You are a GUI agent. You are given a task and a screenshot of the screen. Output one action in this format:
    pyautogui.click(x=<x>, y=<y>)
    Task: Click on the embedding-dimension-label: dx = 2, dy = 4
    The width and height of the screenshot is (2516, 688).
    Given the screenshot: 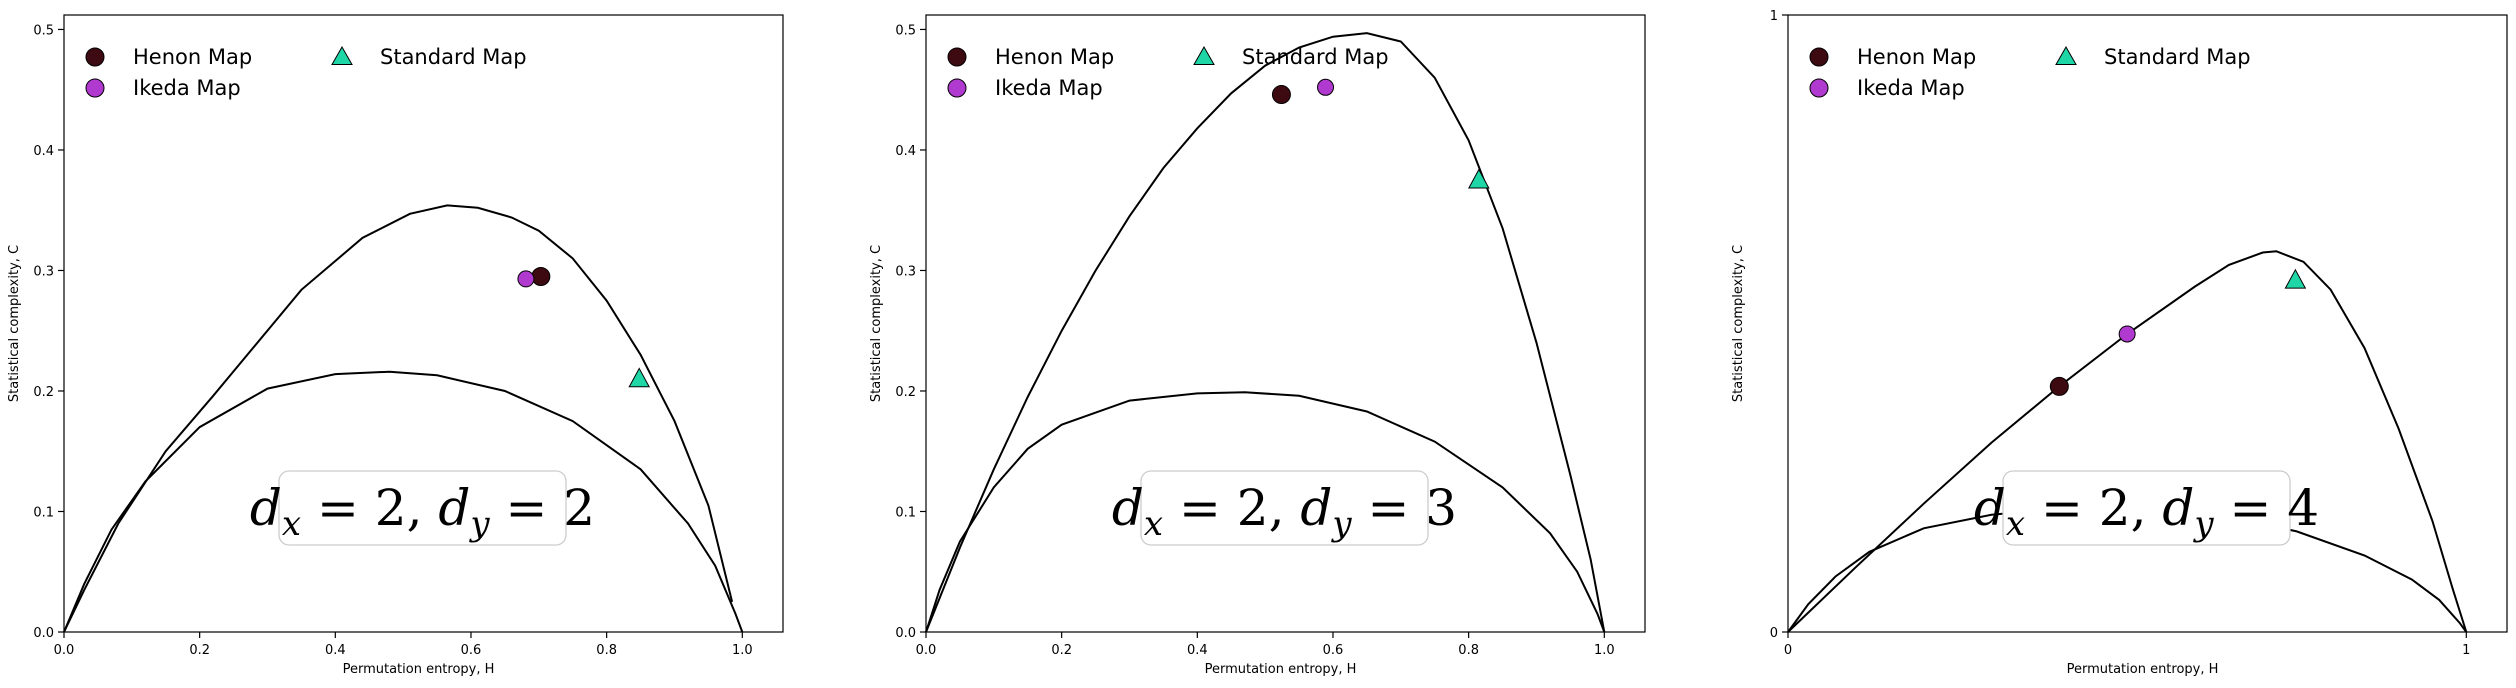 What is the action you would take?
    pyautogui.click(x=2146, y=511)
    